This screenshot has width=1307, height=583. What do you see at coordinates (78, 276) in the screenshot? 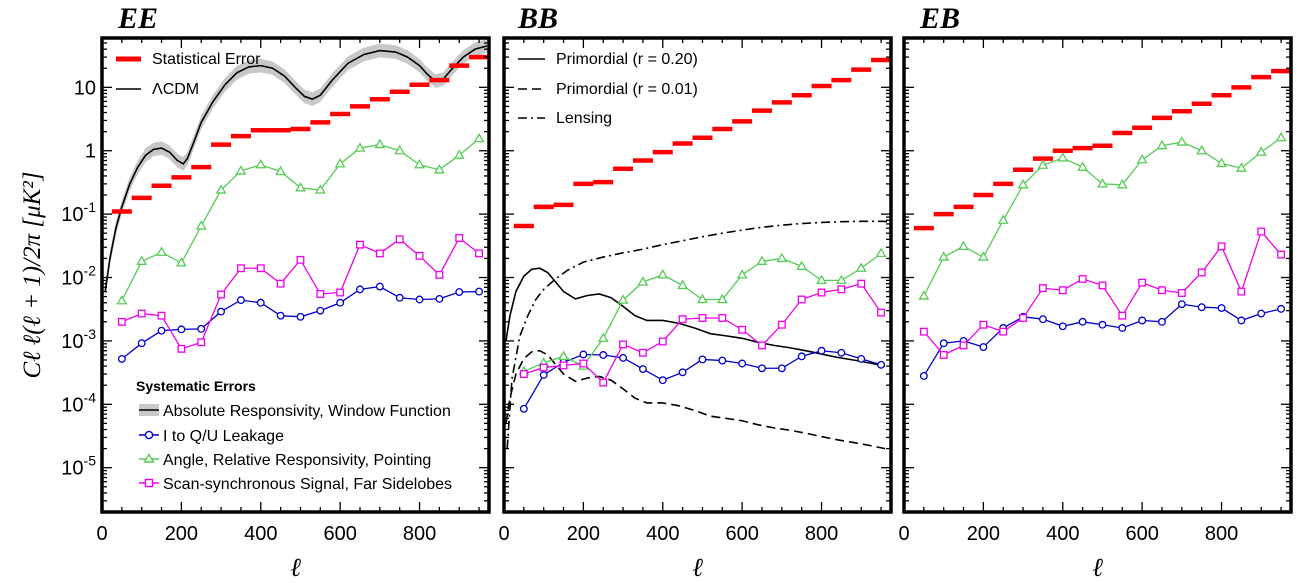
I see `y-tick-label: 10⁻²` at bounding box center [78, 276].